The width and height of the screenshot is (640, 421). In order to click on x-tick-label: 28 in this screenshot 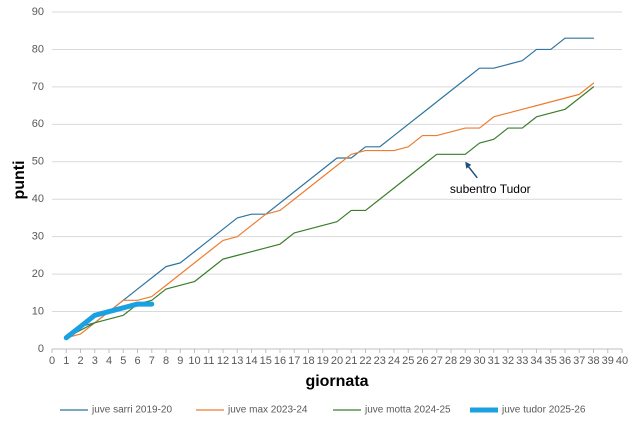, I will do `click(451, 361)`.